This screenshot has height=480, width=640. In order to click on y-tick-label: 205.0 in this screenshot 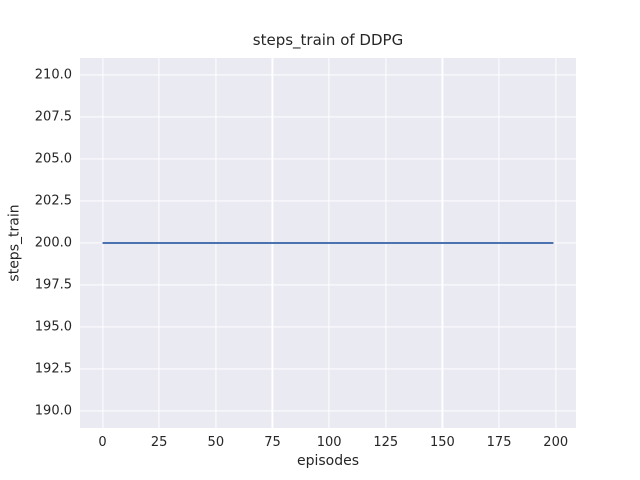, I will do `click(53, 159)`.